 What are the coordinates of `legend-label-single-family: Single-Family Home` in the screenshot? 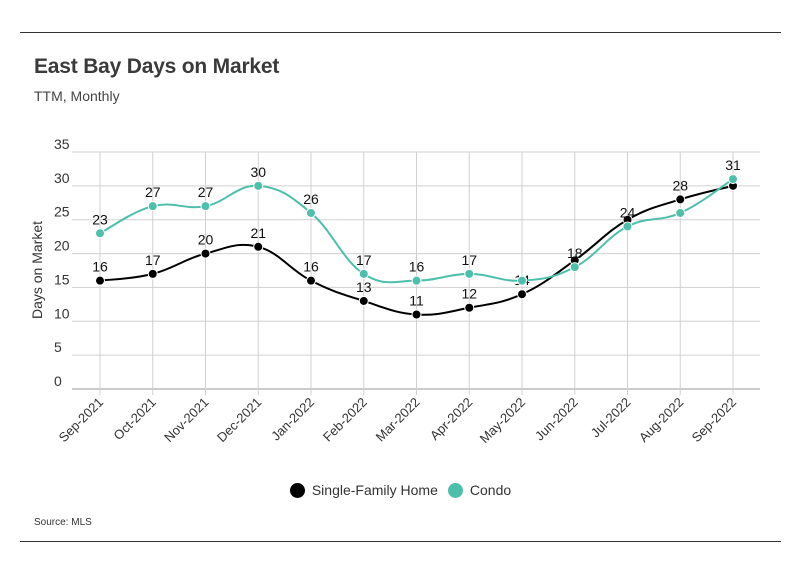 It's located at (374, 490).